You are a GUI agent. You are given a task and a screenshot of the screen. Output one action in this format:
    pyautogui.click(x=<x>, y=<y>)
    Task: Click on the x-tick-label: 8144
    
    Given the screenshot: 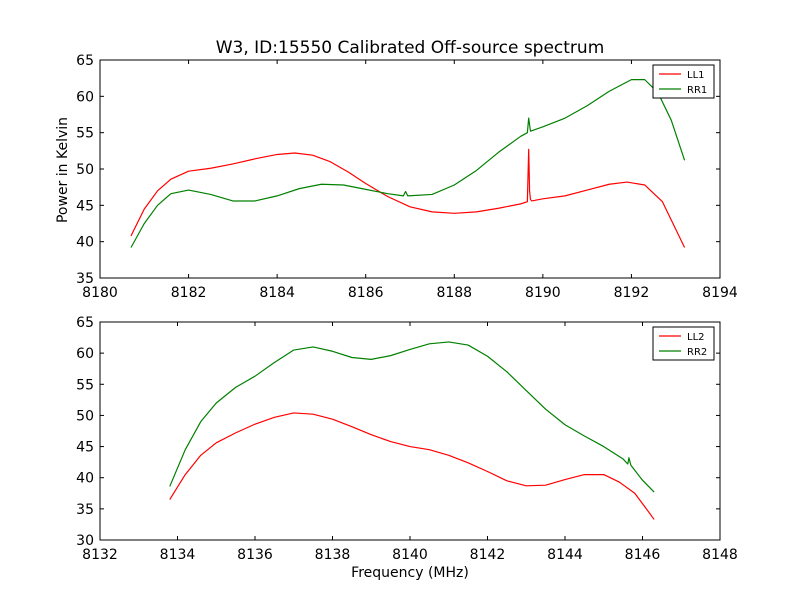 What is the action you would take?
    pyautogui.click(x=565, y=555)
    